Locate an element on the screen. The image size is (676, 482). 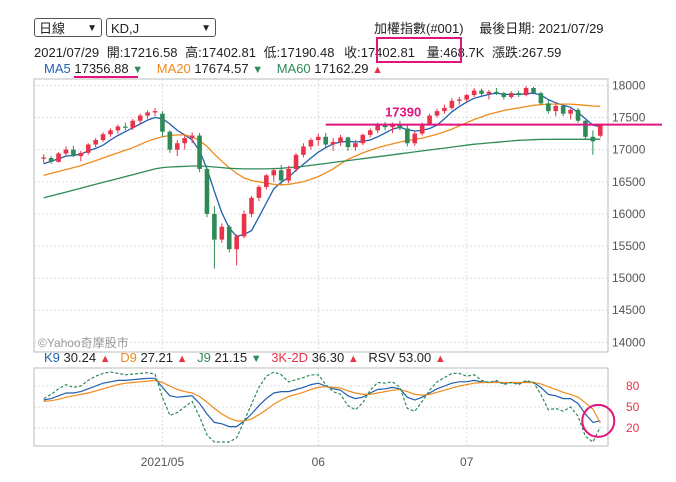
ma60-legend: MA60 17162.29 ▲ is located at coordinates (330, 68).